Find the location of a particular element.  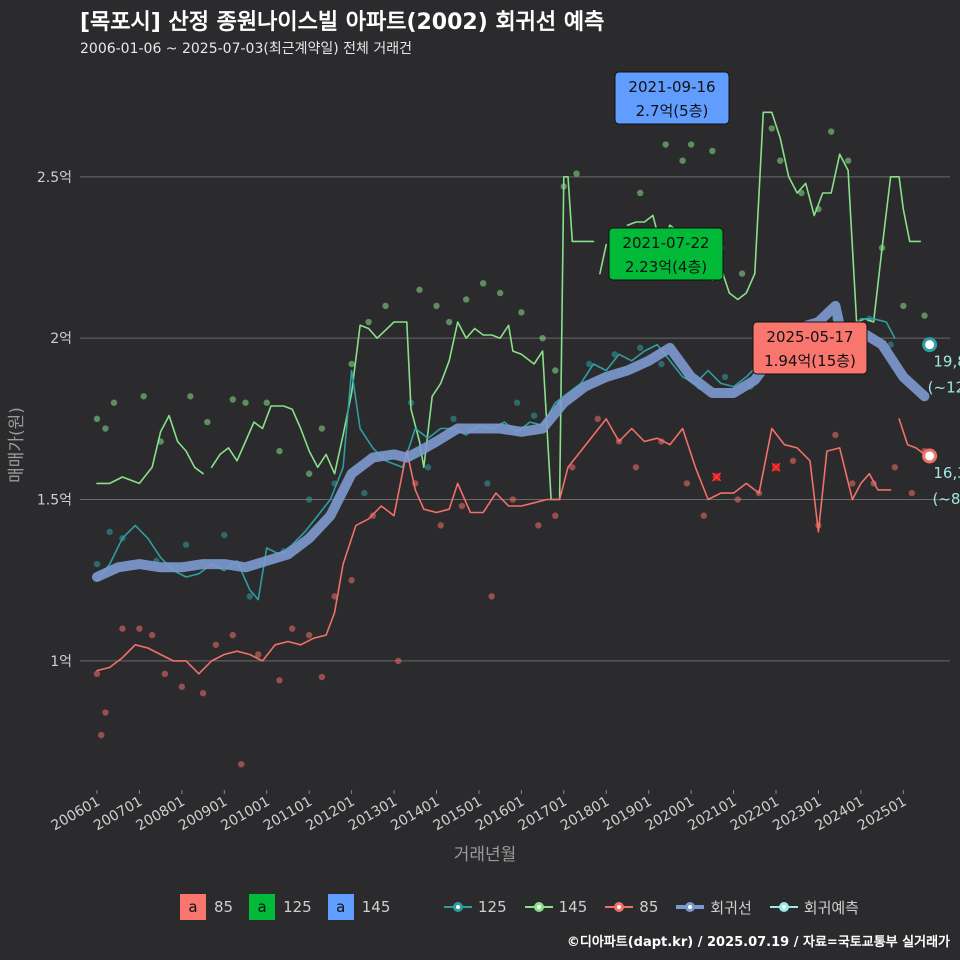

legend-label-125: 125 is located at coordinates (297, 907).